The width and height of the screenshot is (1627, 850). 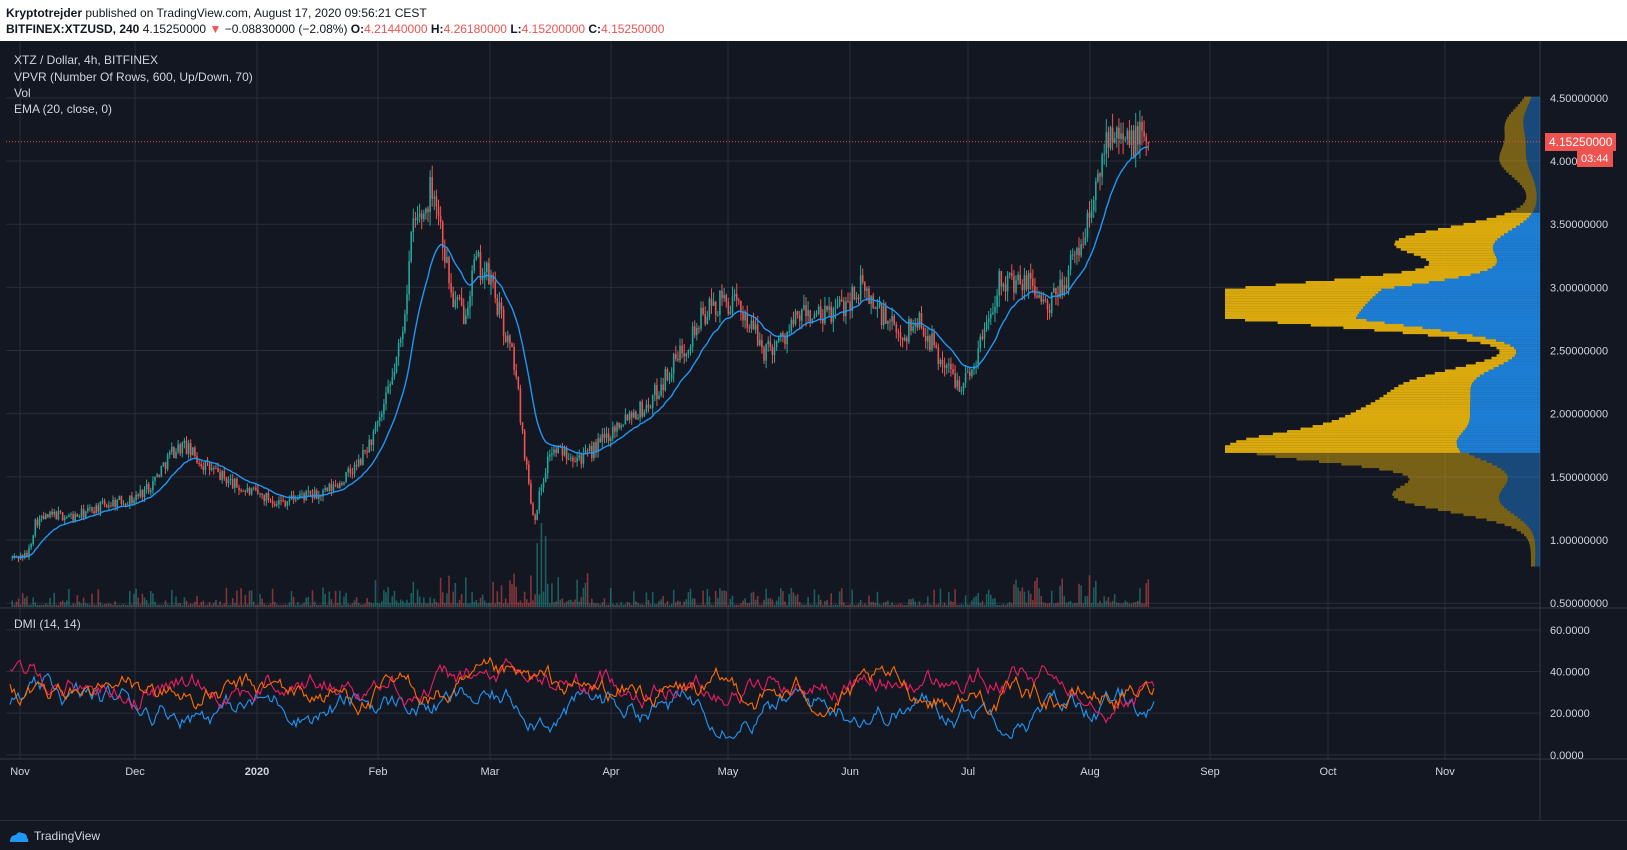 I want to click on time-axis-tick: 2020, so click(x=257, y=772).